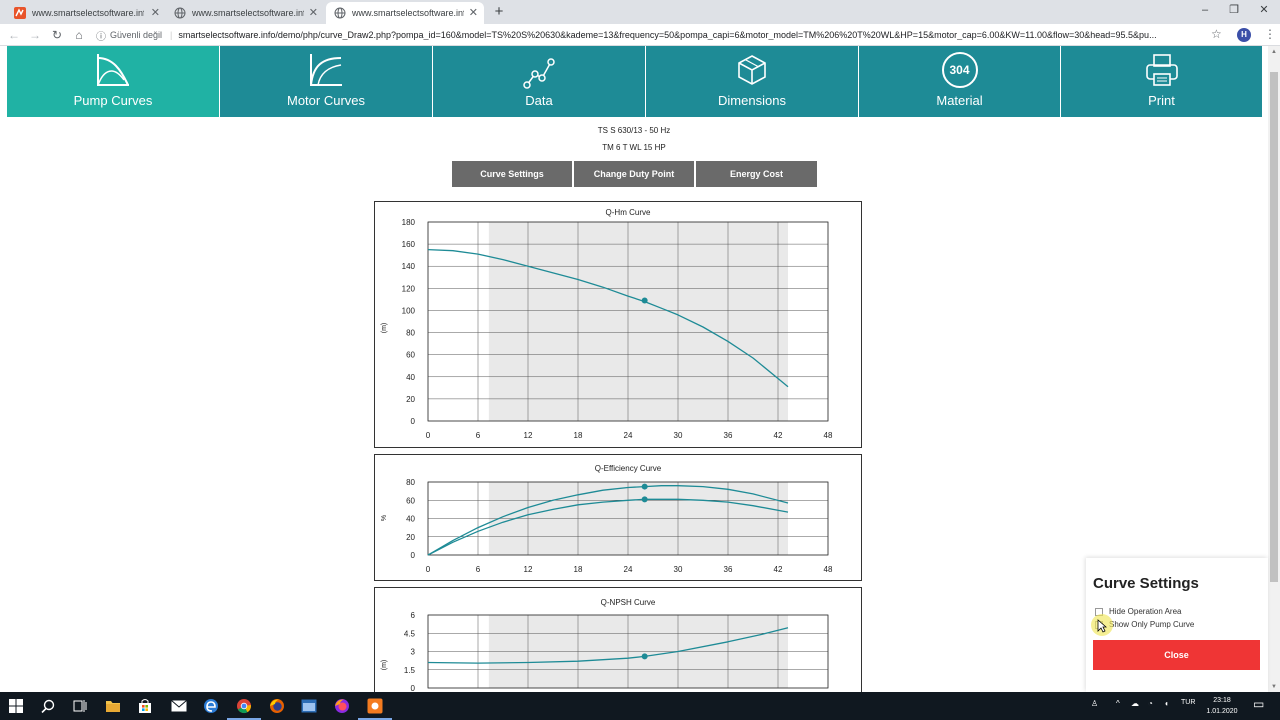  What do you see at coordinates (16, 706) in the screenshot?
I see `windows-start-icon` at bounding box center [16, 706].